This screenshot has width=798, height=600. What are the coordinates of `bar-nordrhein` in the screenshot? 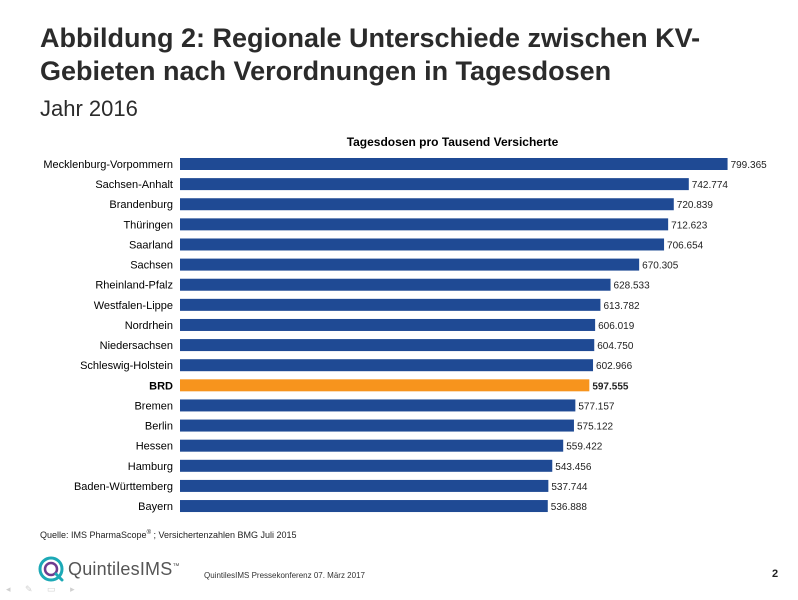 It's located at (388, 324).